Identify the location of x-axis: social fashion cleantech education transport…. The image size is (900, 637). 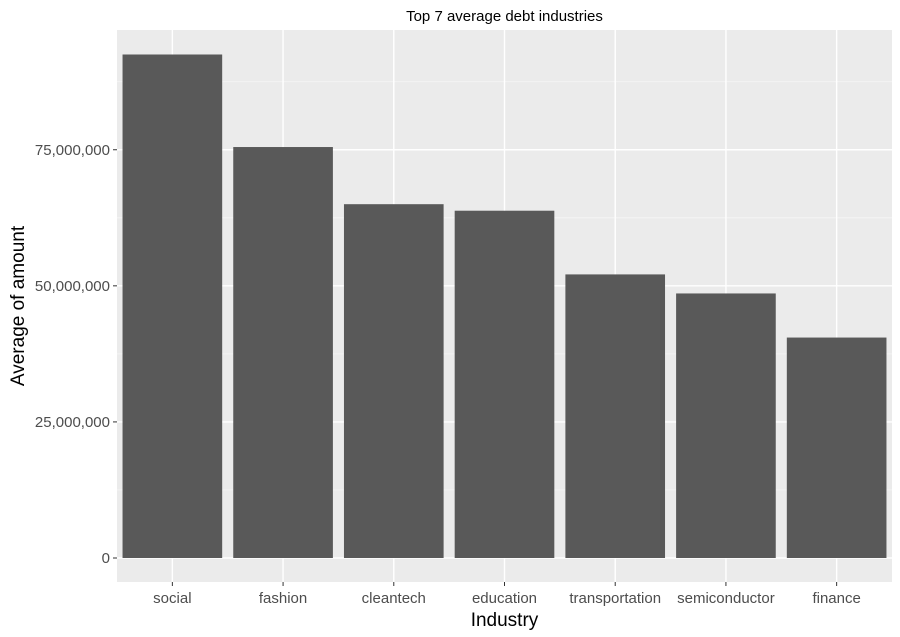
(507, 594).